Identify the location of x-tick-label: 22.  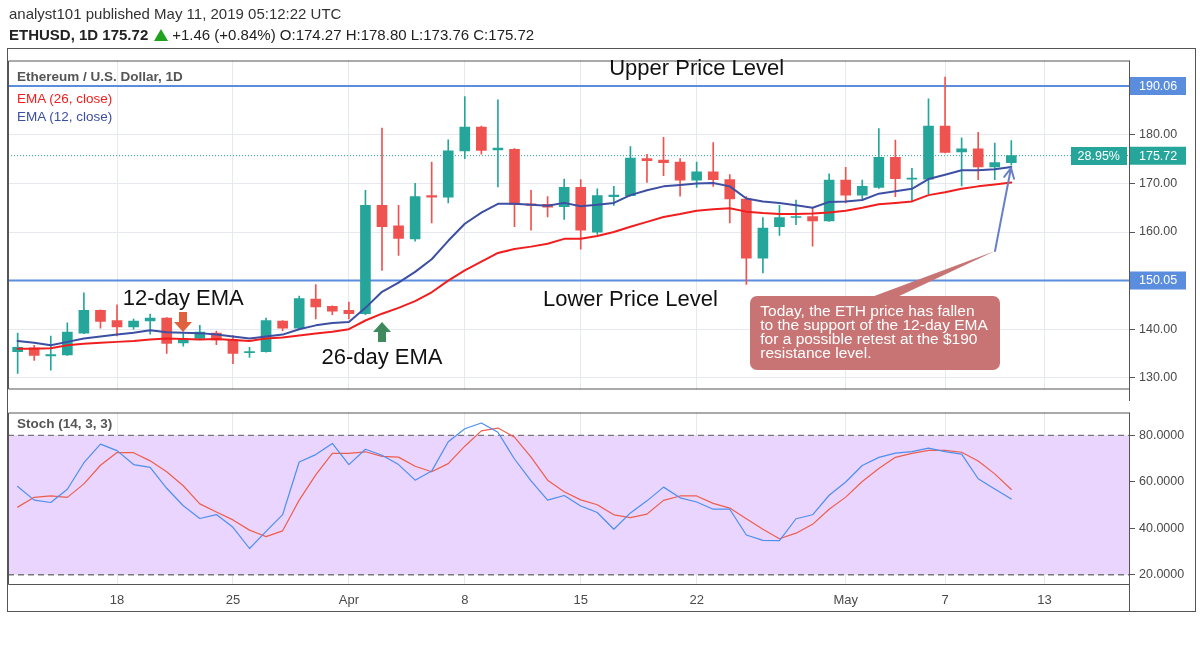
(696, 600).